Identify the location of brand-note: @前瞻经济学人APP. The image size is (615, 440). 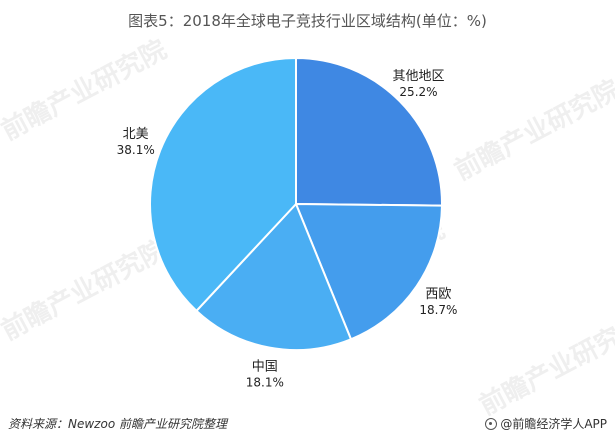
(546, 423).